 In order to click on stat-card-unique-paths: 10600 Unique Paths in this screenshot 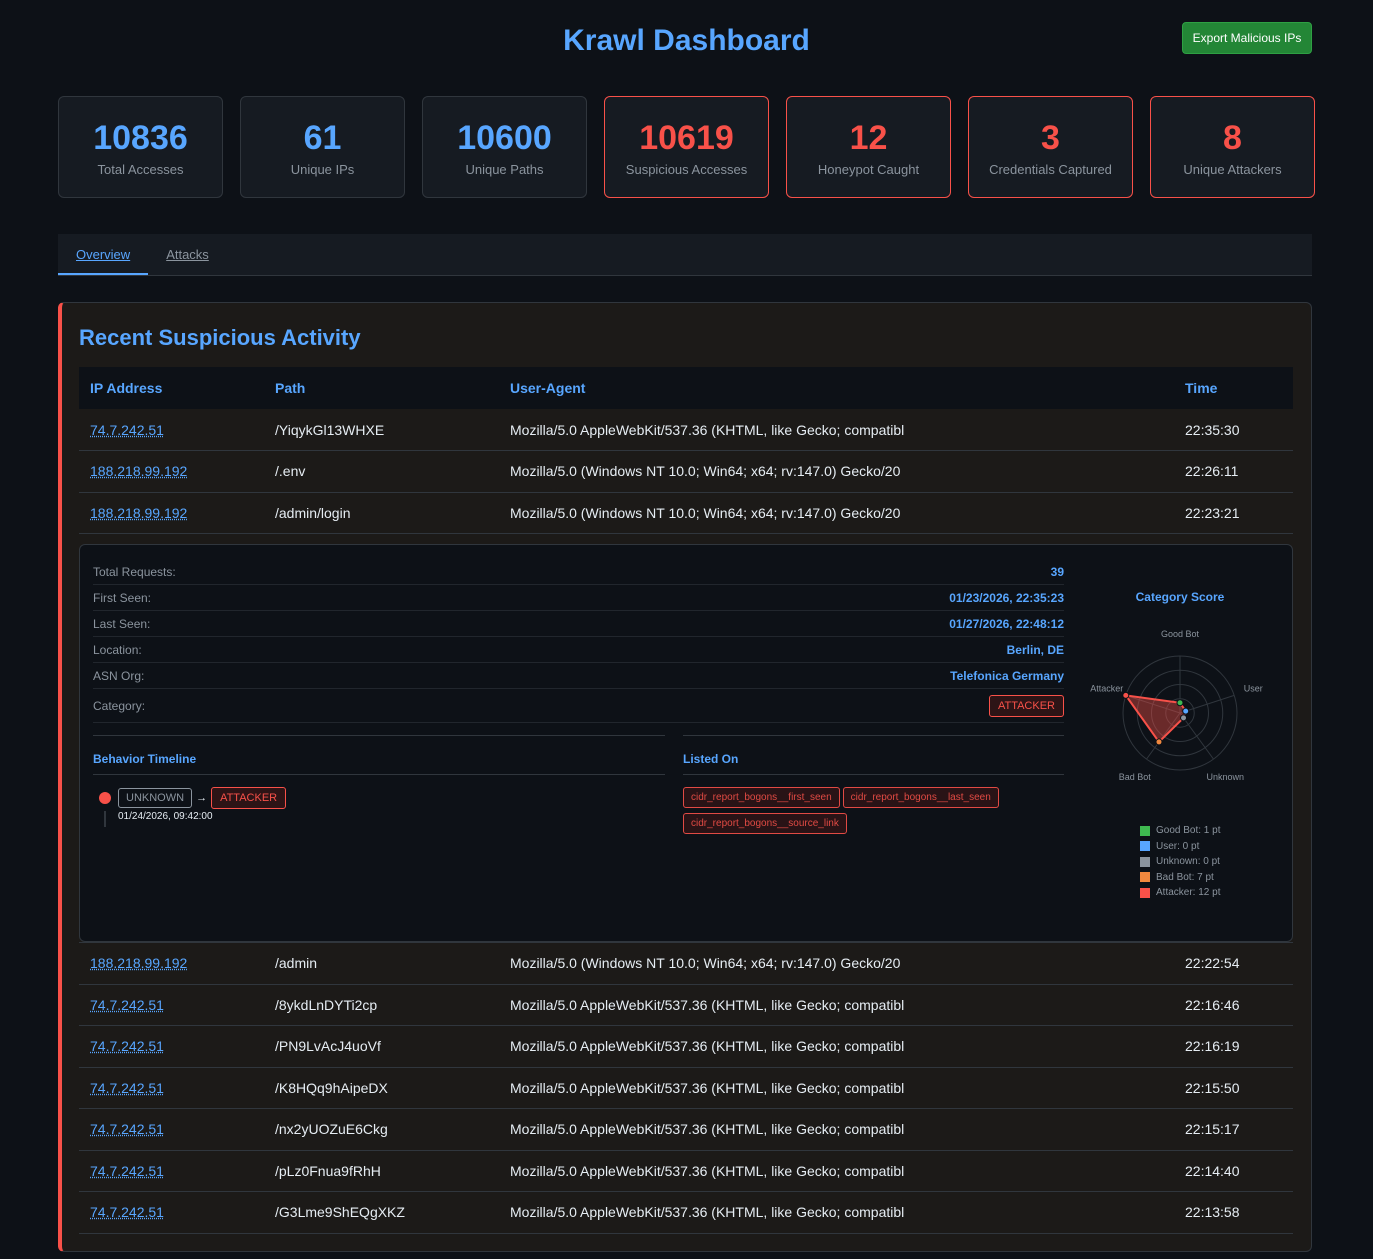, I will do `click(504, 147)`.